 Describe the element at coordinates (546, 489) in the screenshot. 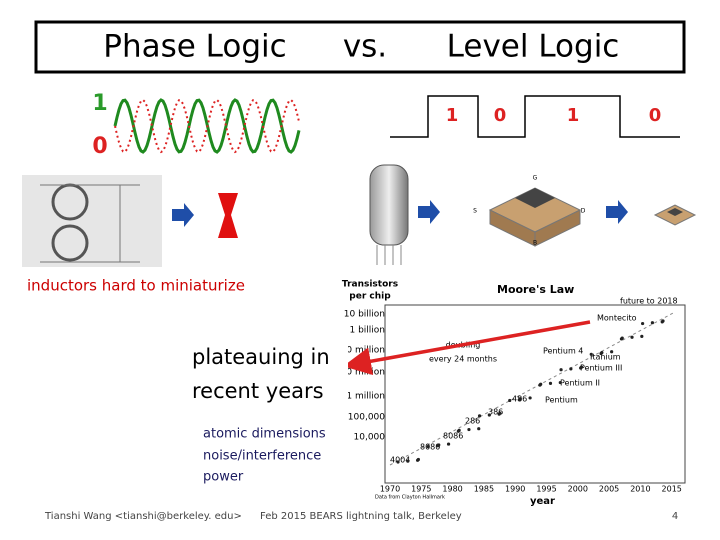

I see `moore-x-label: 1995` at that location.